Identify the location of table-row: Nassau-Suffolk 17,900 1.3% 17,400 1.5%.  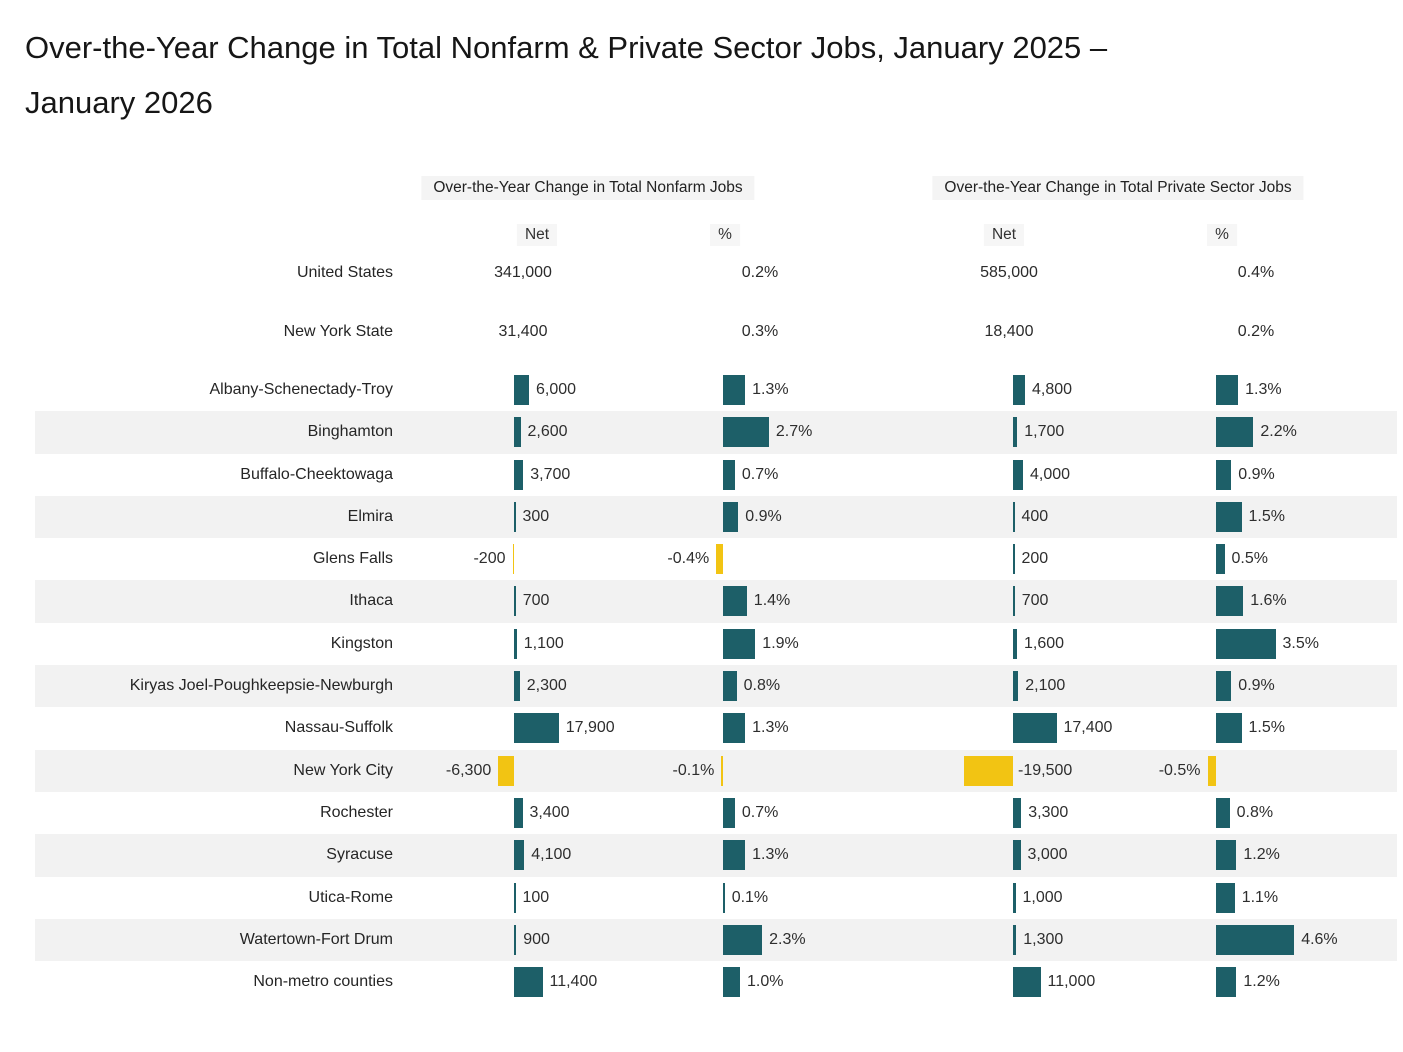
(701, 728).